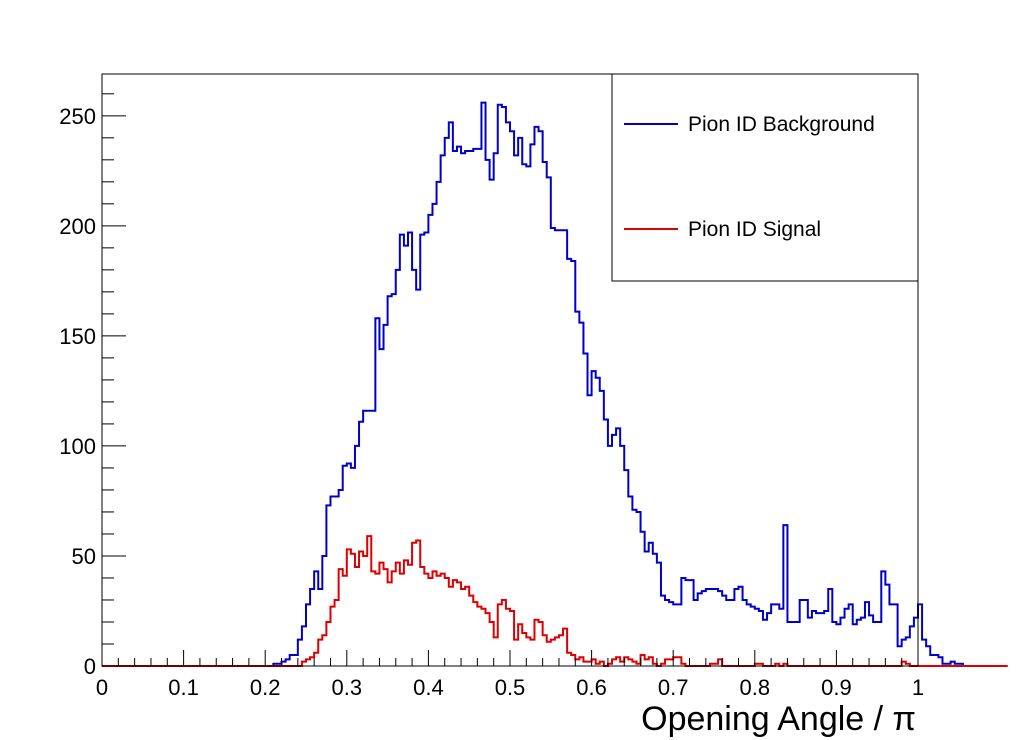 The image size is (1020, 740). I want to click on legend-label-signal: Pion ID Signal, so click(754, 229).